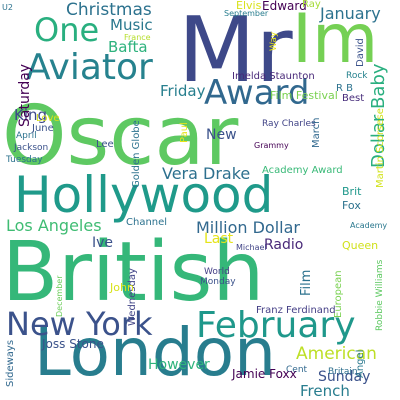 The height and width of the screenshot is (400, 400). I want to click on word-one: One, so click(67, 30).